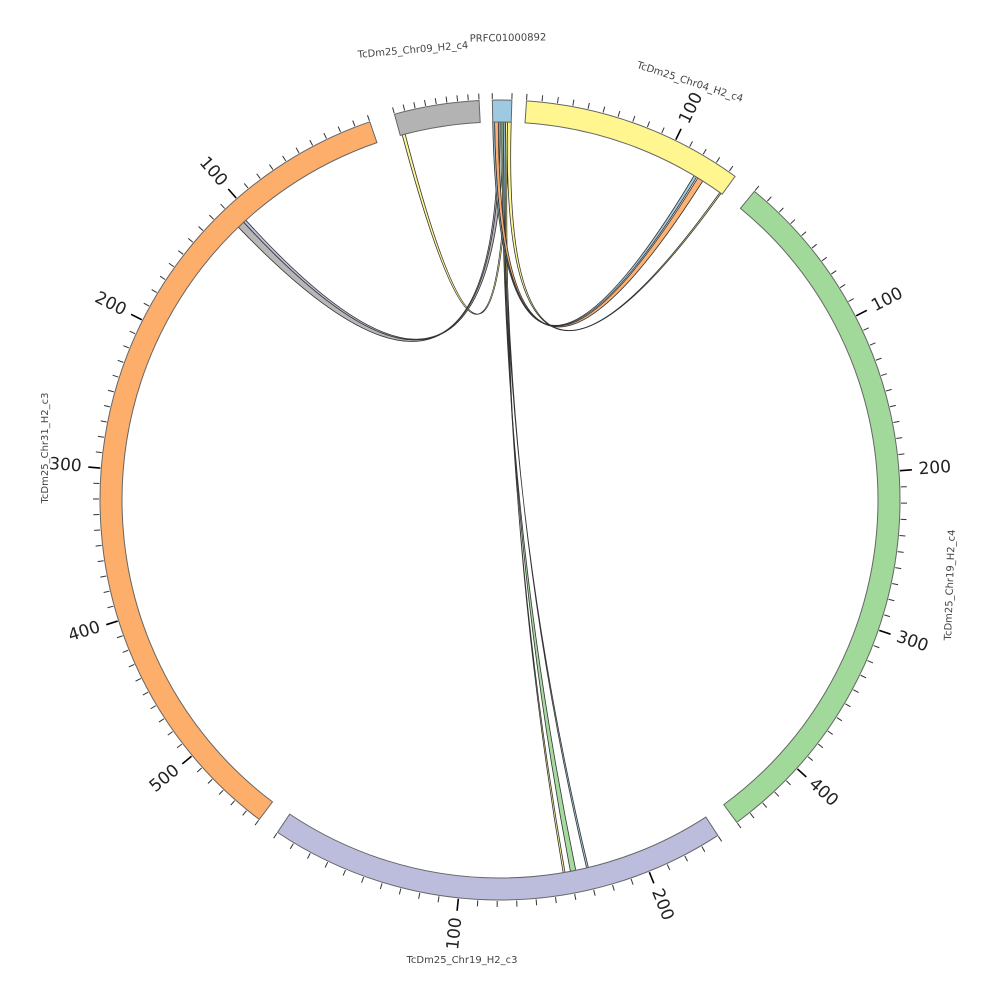  I want to click on segment-label-PRFC01000892: PRFC01000892, so click(508, 38).